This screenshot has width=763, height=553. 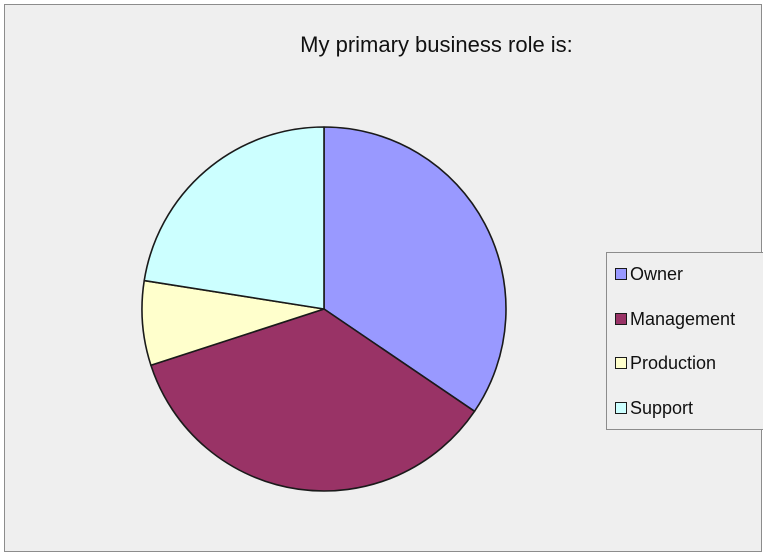 What do you see at coordinates (436, 44) in the screenshot?
I see `chart-title: My primary business role is:` at bounding box center [436, 44].